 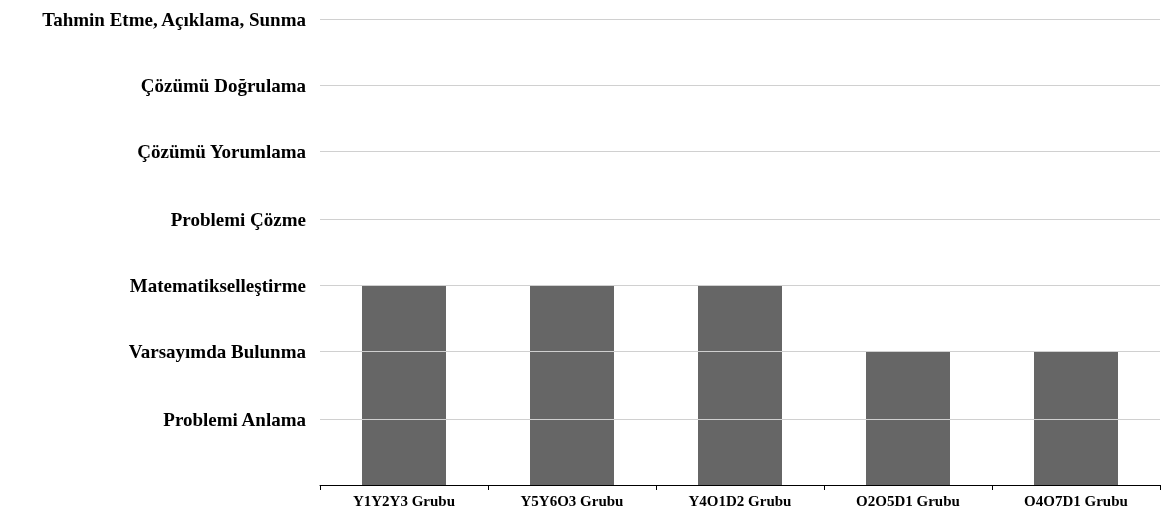 I want to click on x-tick-label: O2O5D1 Grubu, so click(x=908, y=500).